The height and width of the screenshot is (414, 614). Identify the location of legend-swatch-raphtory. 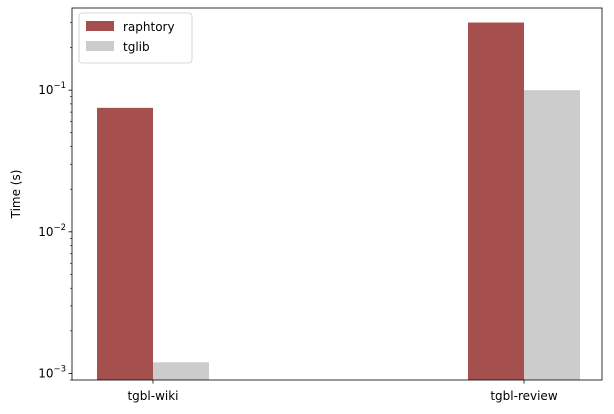
(100, 26).